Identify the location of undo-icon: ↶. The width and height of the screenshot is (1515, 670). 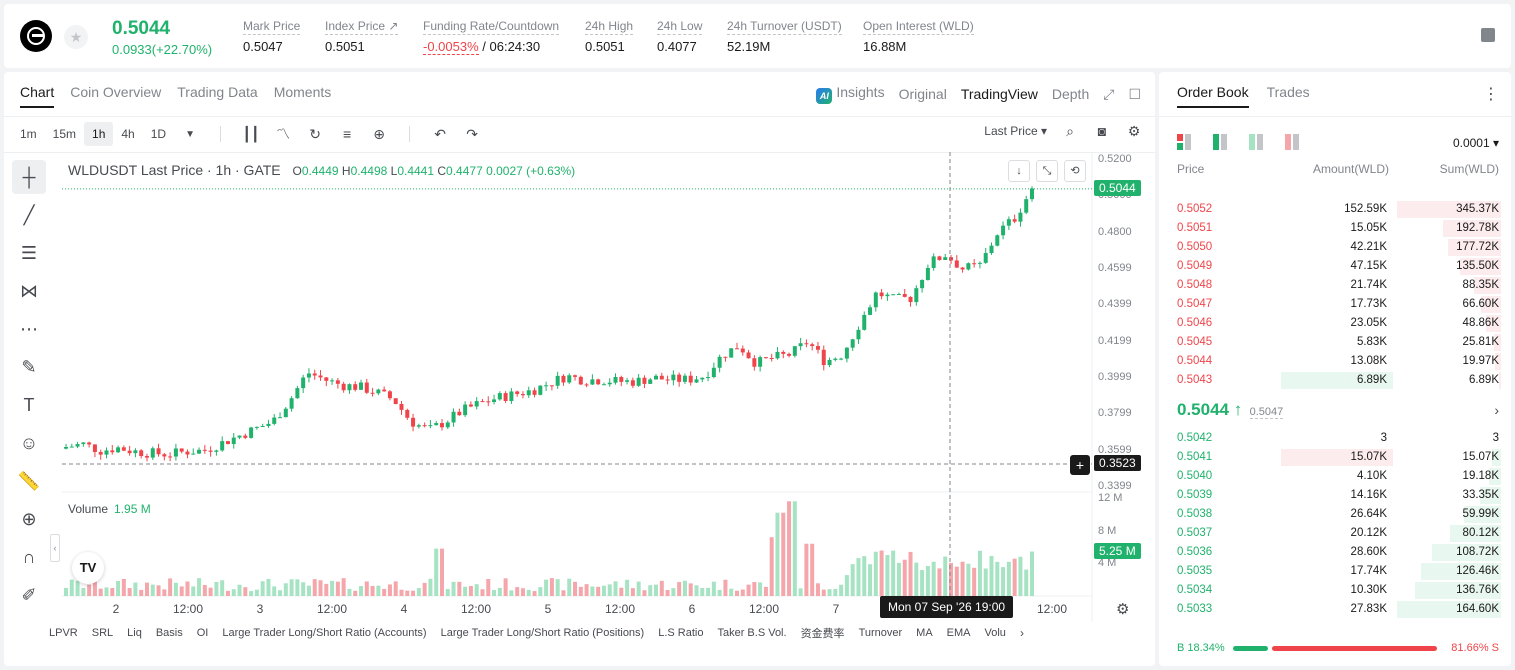
(440, 133).